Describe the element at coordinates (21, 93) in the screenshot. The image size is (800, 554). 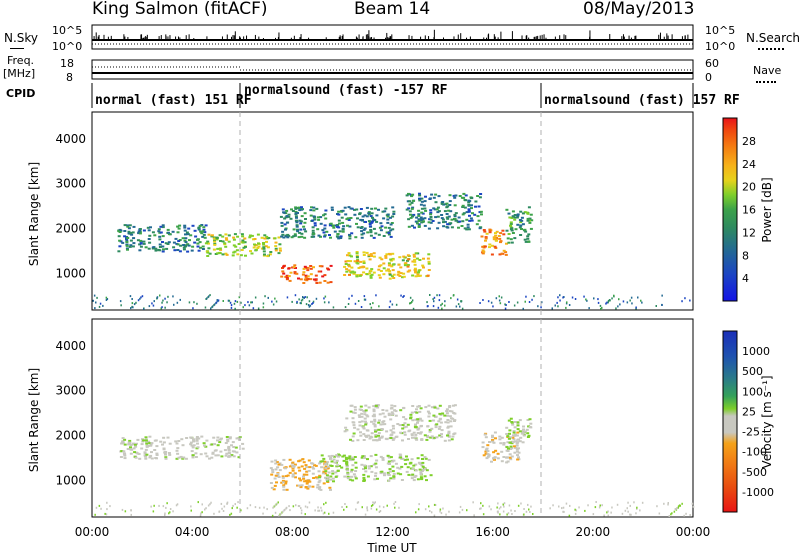
I see `cpid-label: CPID` at that location.